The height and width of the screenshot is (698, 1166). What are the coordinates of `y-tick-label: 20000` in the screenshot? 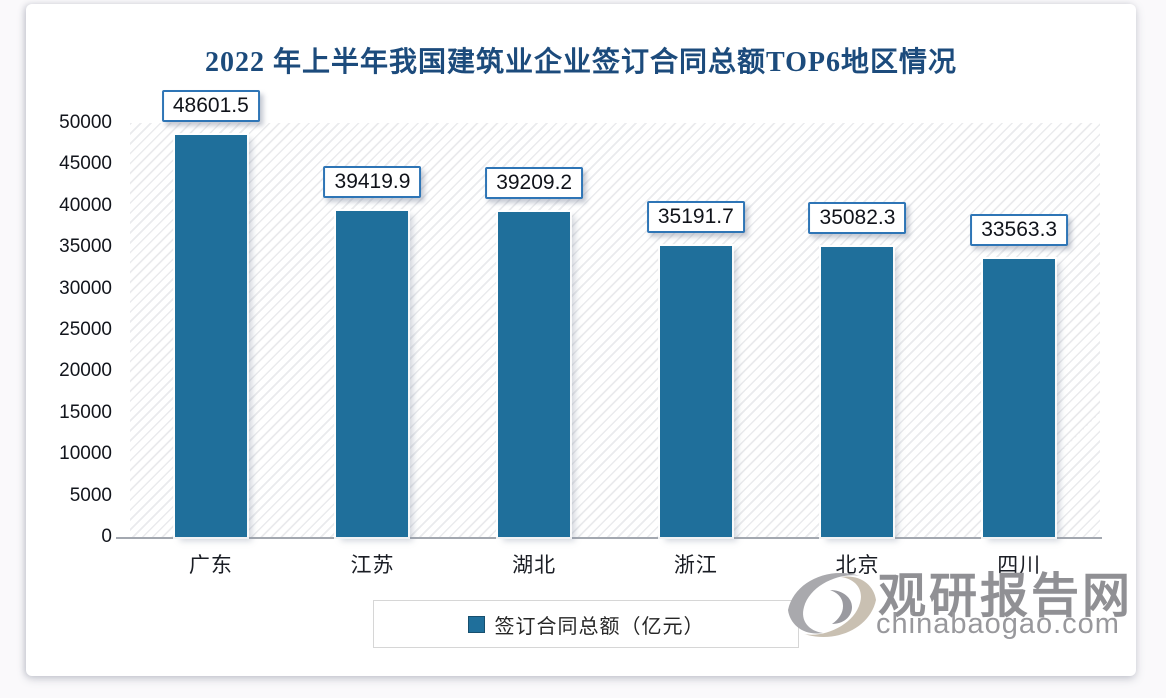 It's located at (85, 371).